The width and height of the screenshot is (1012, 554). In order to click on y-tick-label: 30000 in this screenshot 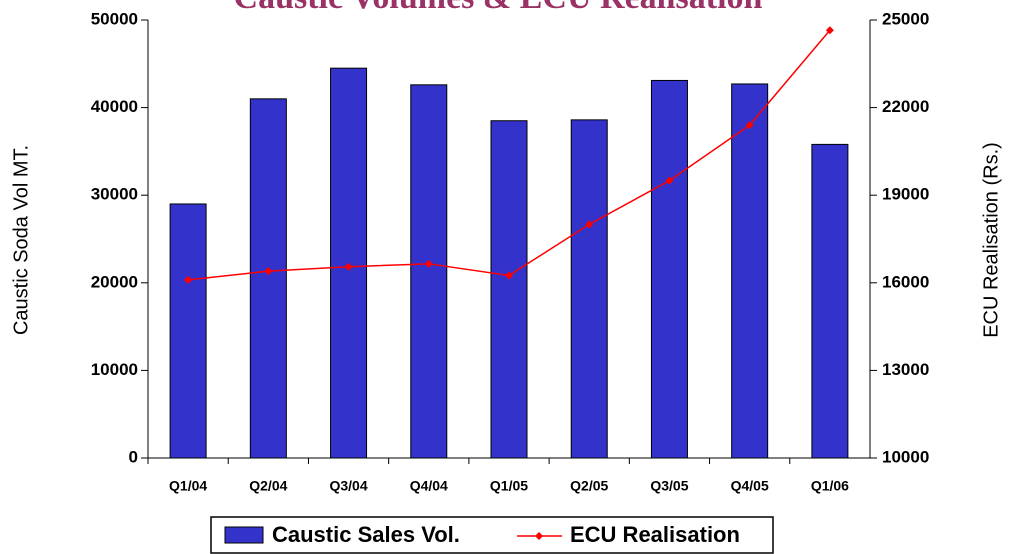, I will do `click(114, 194)`.